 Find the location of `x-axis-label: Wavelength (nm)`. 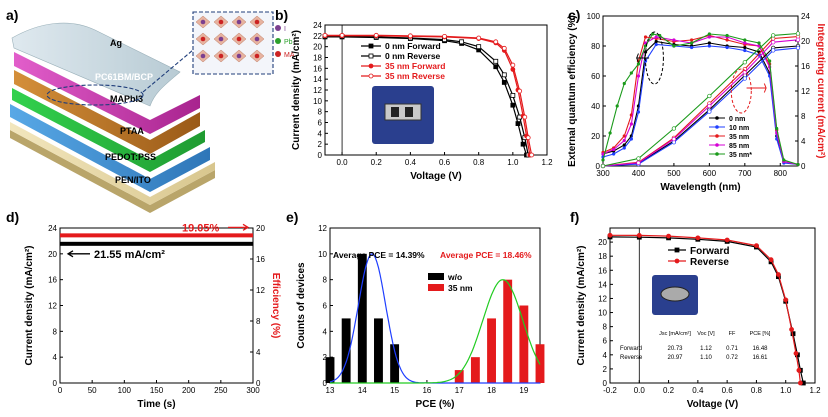

x-axis-label: Wavelength (nm) is located at coordinates (700, 187).